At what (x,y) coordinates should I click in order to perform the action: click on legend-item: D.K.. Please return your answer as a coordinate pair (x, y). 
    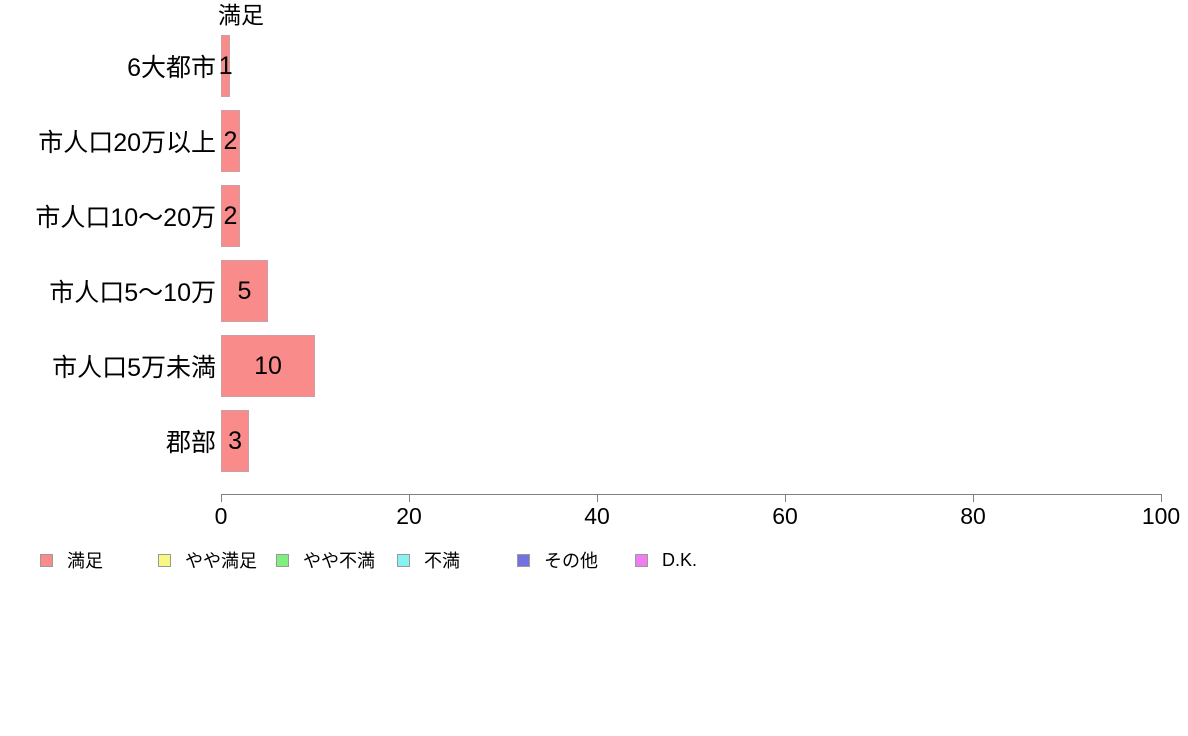
    Looking at the image, I should click on (666, 560).